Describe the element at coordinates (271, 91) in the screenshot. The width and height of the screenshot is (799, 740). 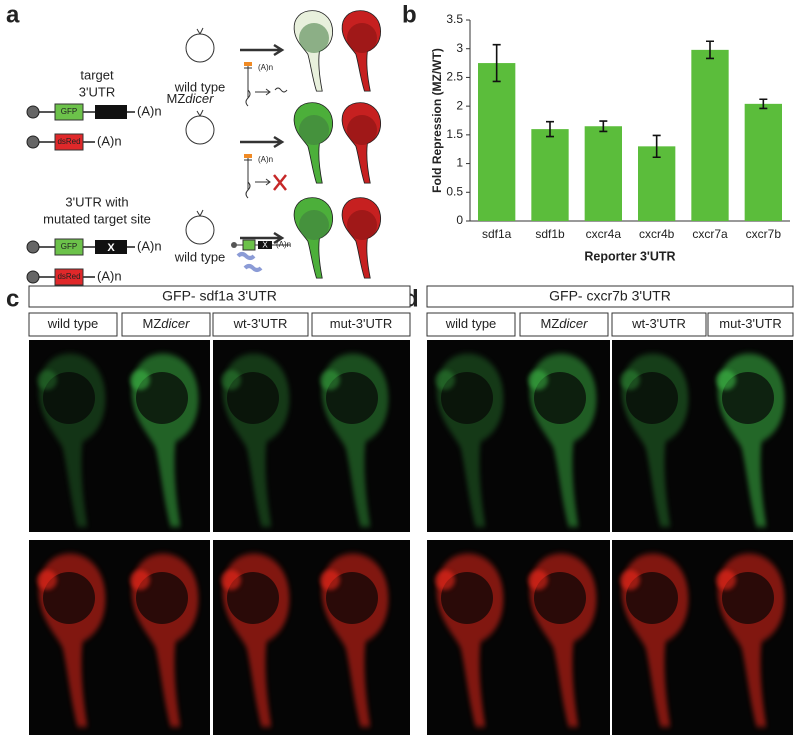
I see `degradation` at that location.